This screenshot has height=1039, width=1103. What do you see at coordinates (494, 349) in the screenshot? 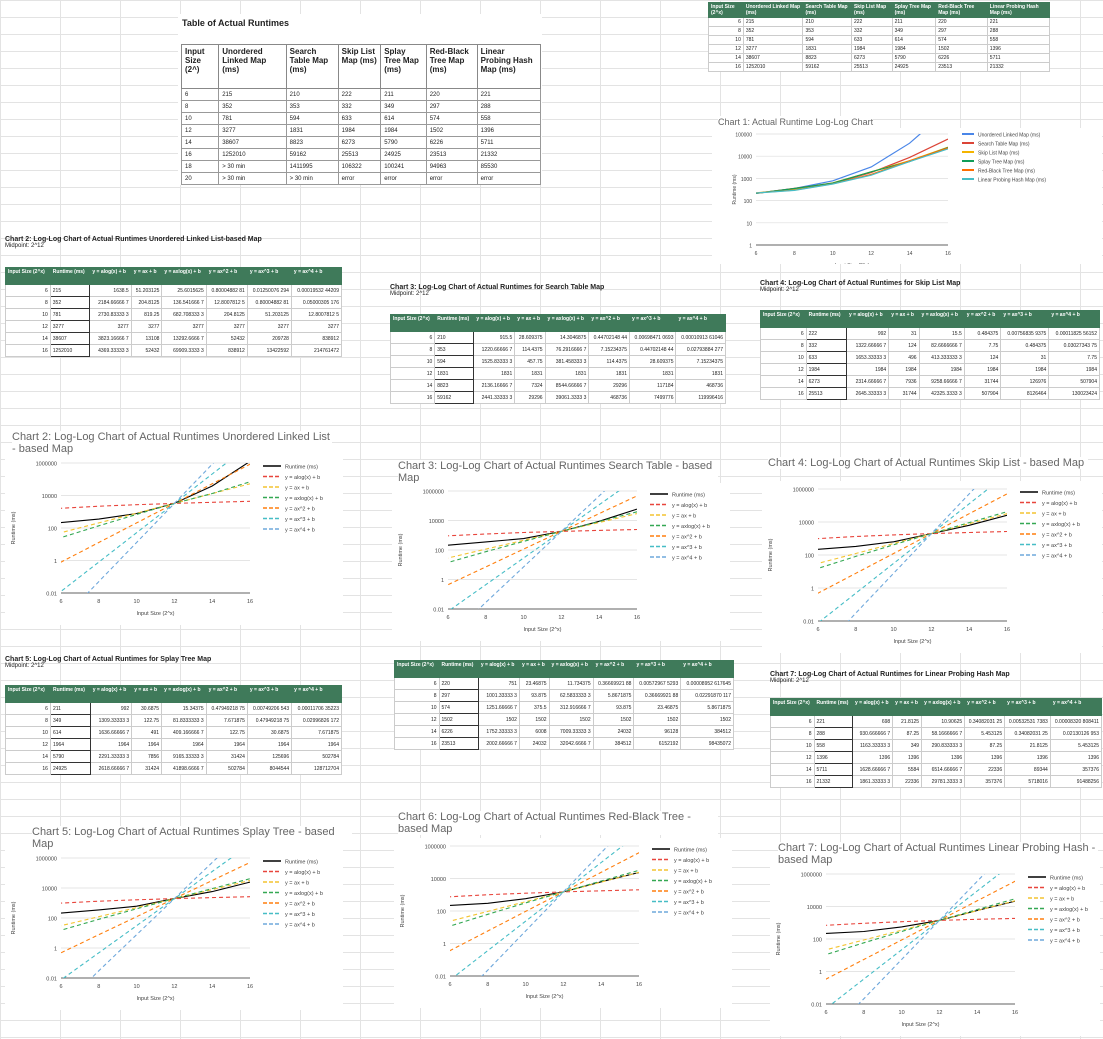
I see `table-cell: 1220.66666 7` at bounding box center [494, 349].